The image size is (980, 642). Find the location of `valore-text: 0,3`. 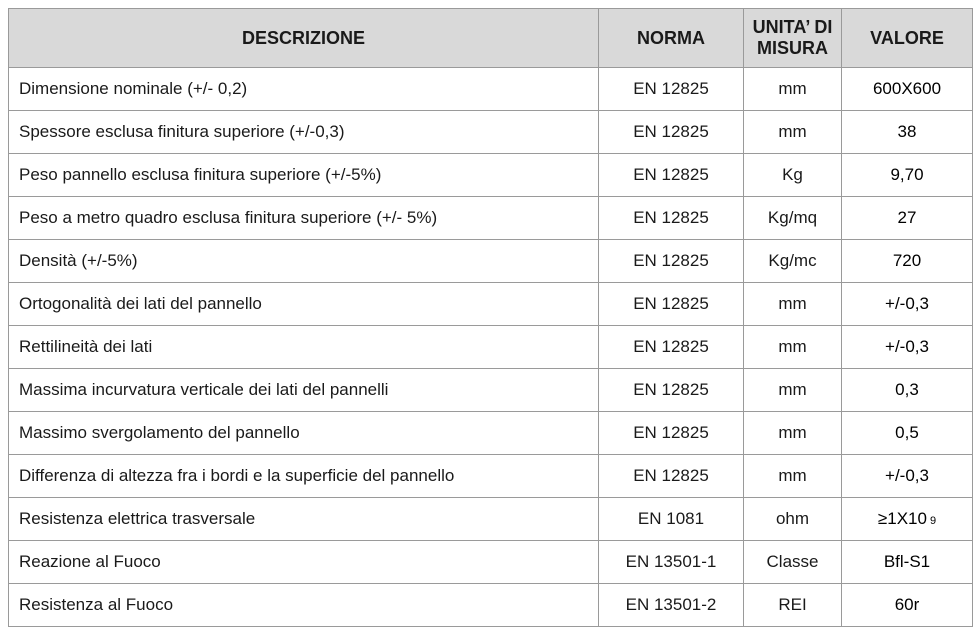

valore-text: 0,3 is located at coordinates (907, 389).